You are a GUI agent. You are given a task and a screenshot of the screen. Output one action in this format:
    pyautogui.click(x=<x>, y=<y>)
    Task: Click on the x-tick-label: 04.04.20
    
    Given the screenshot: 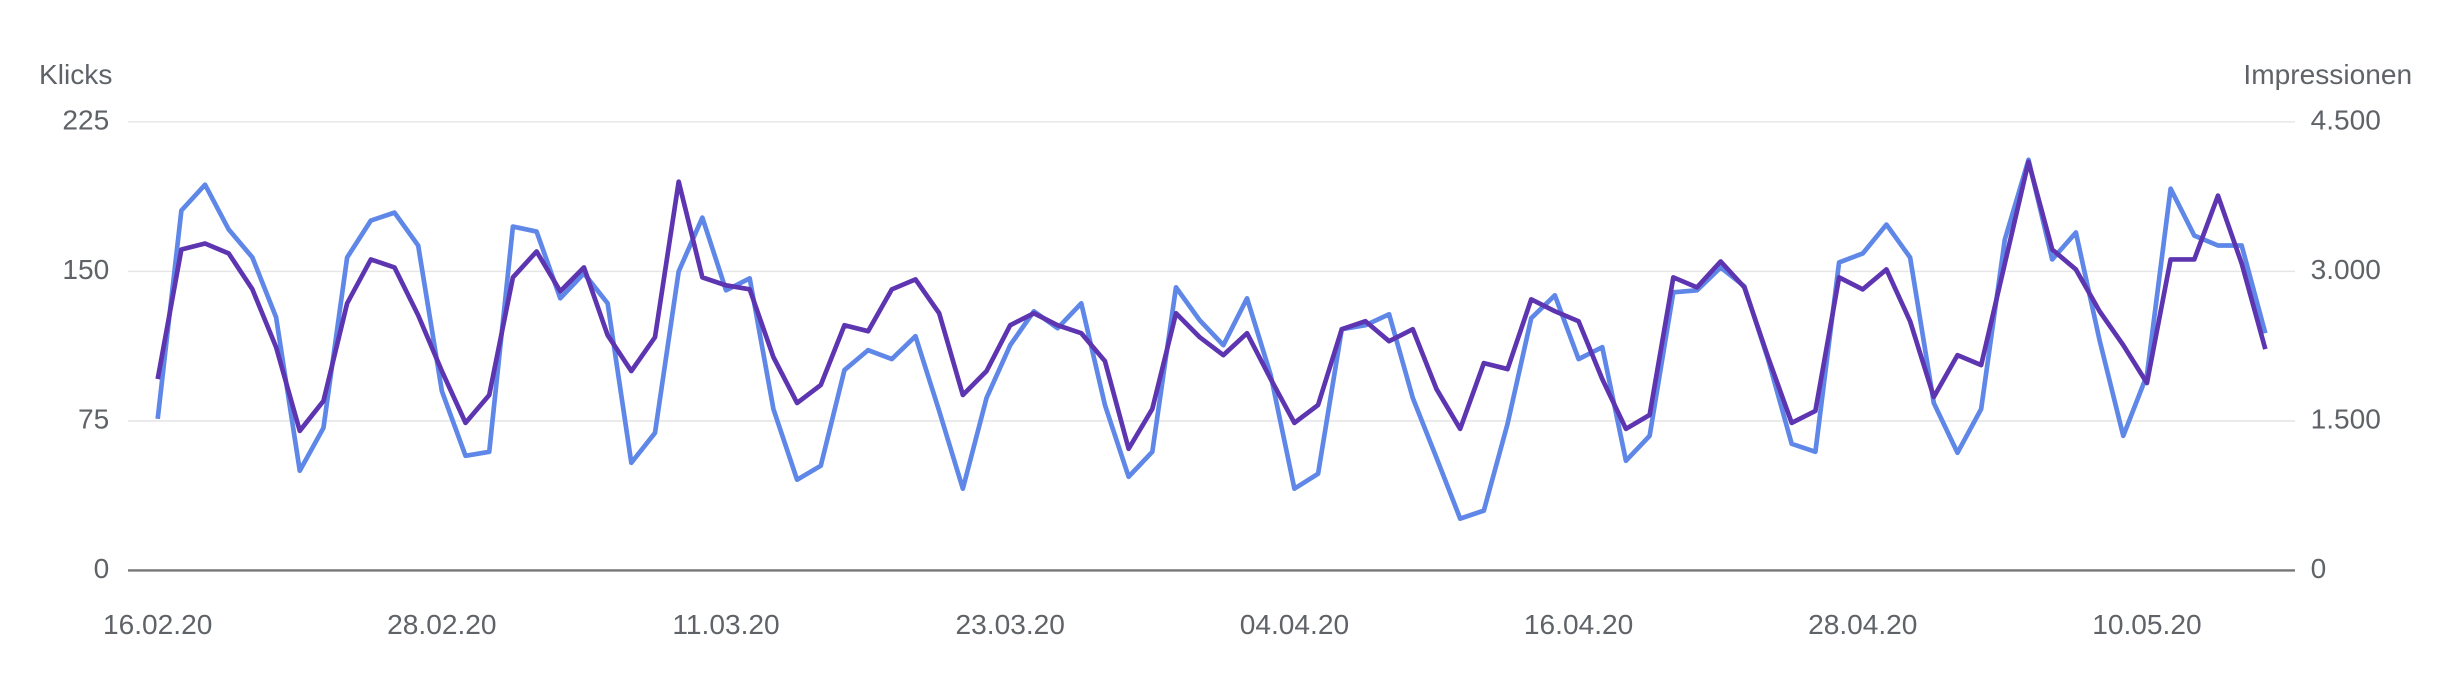 What is the action you would take?
    pyautogui.click(x=1294, y=624)
    